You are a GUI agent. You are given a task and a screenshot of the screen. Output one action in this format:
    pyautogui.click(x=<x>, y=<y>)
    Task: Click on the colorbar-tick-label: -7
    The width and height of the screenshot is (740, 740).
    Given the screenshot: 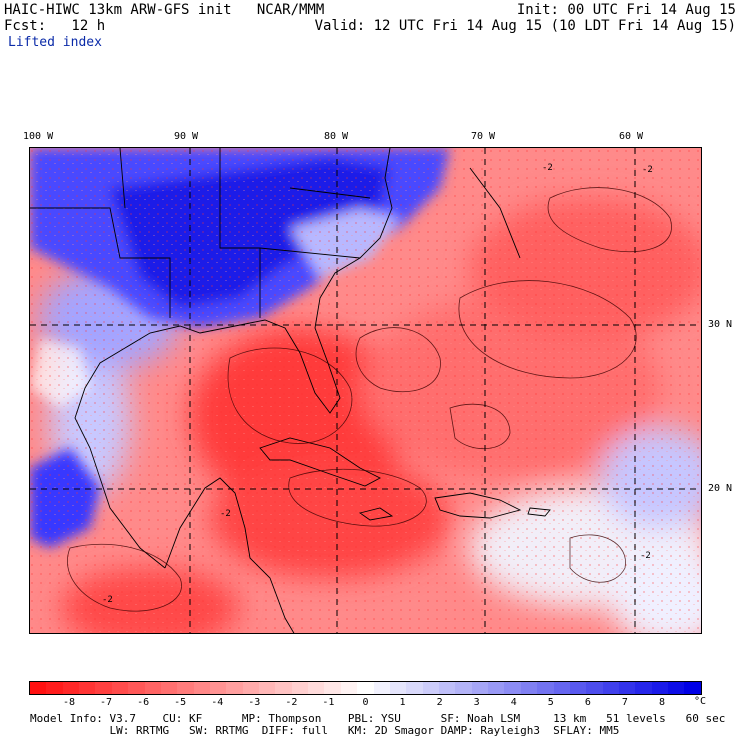 What is the action you would take?
    pyautogui.click(x=106, y=702)
    